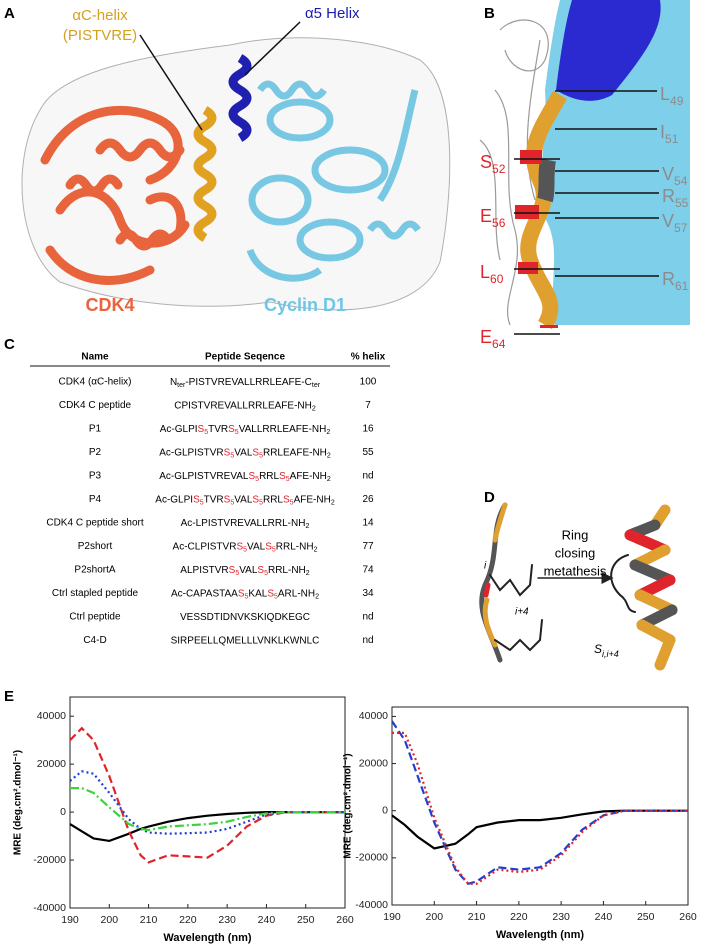 The image size is (704, 952). Describe the element at coordinates (489, 13) in the screenshot. I see `panel-label: B` at that location.